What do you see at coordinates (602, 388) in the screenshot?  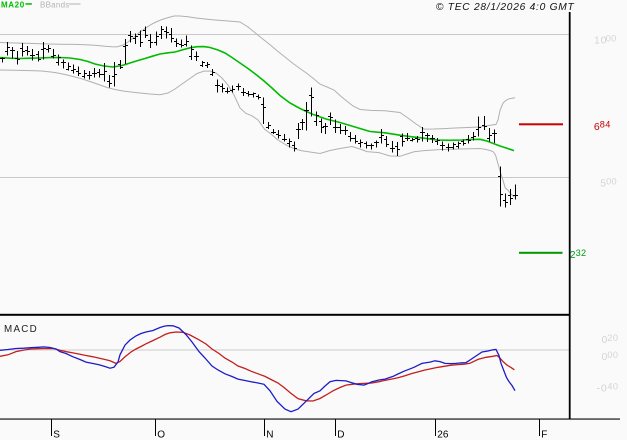 I see `svg-text: -0` at bounding box center [602, 388].